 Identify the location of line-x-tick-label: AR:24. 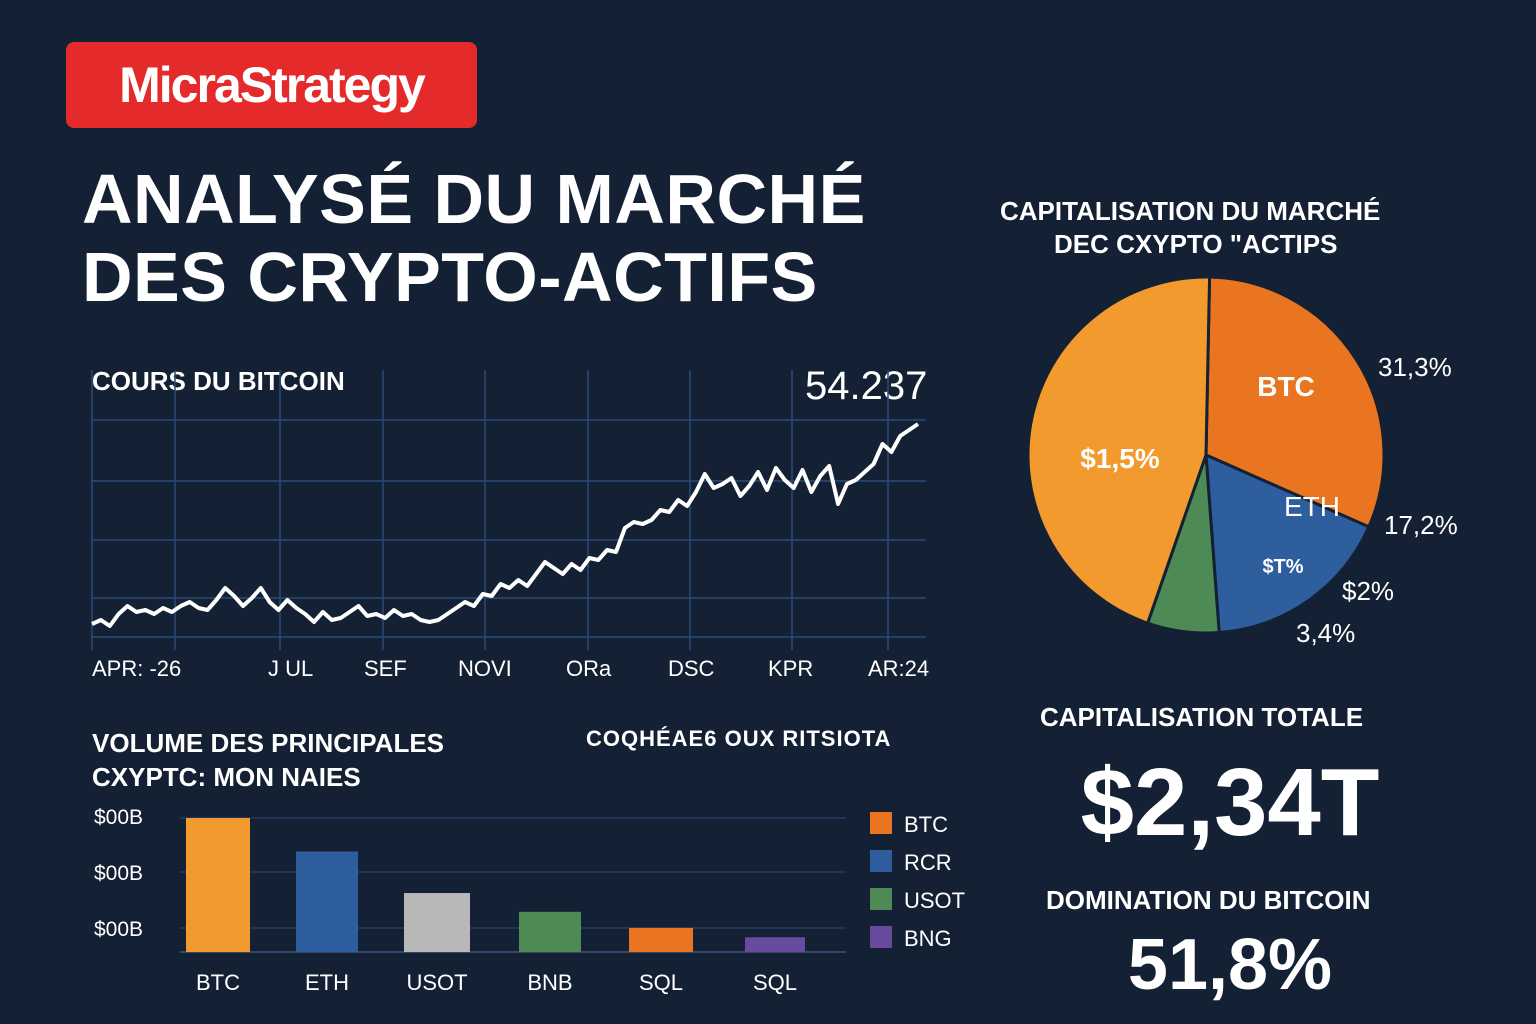
(898, 668).